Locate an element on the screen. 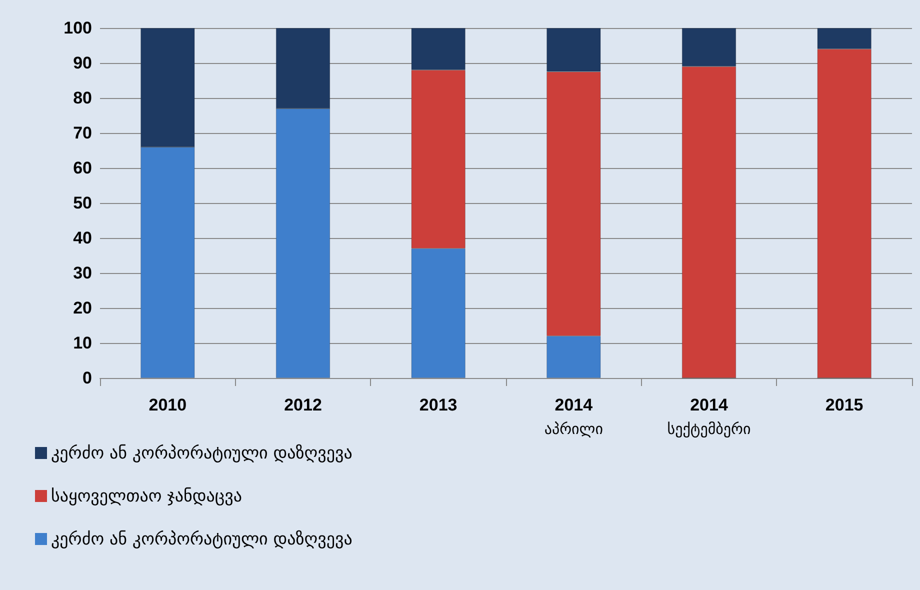 The width and height of the screenshot is (920, 590). y-tick-label: 60 is located at coordinates (82, 168).